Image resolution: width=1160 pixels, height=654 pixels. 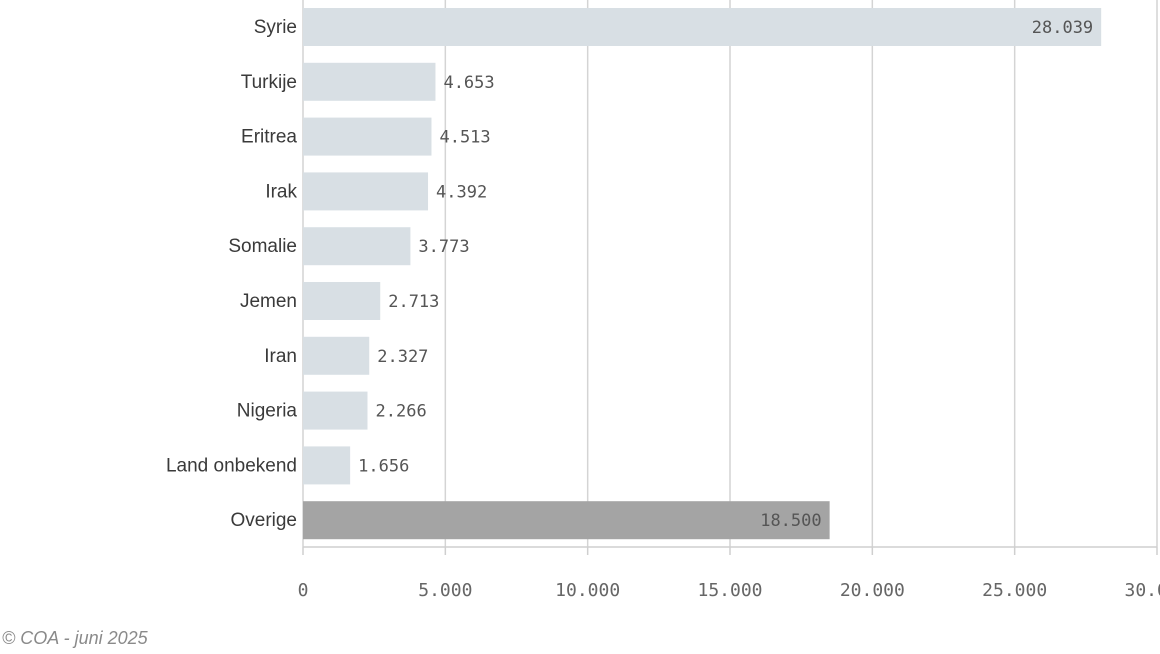 What do you see at coordinates (327, 465) in the screenshot?
I see `bar-land-onbekend` at bounding box center [327, 465].